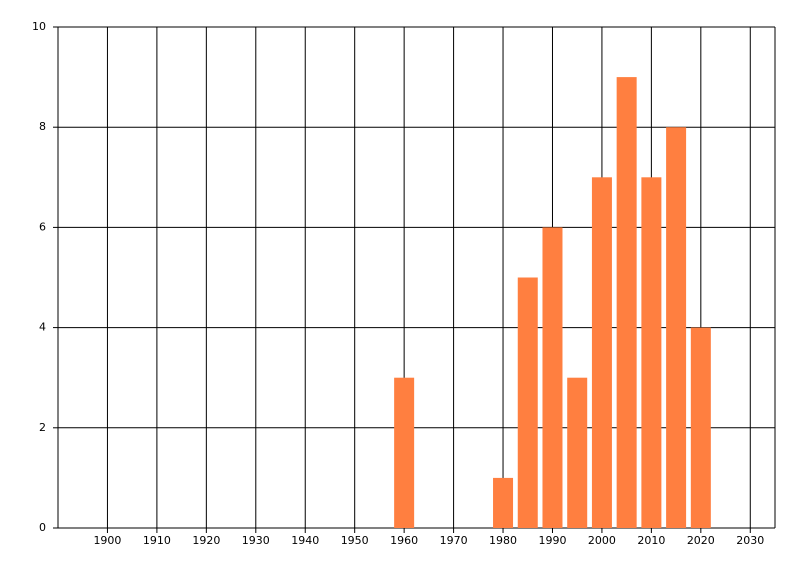  I want to click on y-tick-label: 0, so click(42, 527).